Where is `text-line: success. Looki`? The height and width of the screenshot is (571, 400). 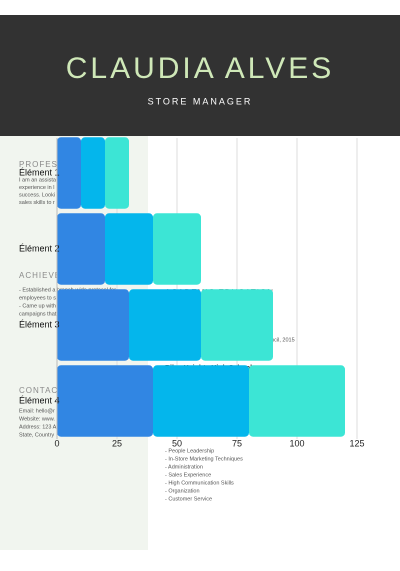
text-line: success. Looki is located at coordinates (37, 195).